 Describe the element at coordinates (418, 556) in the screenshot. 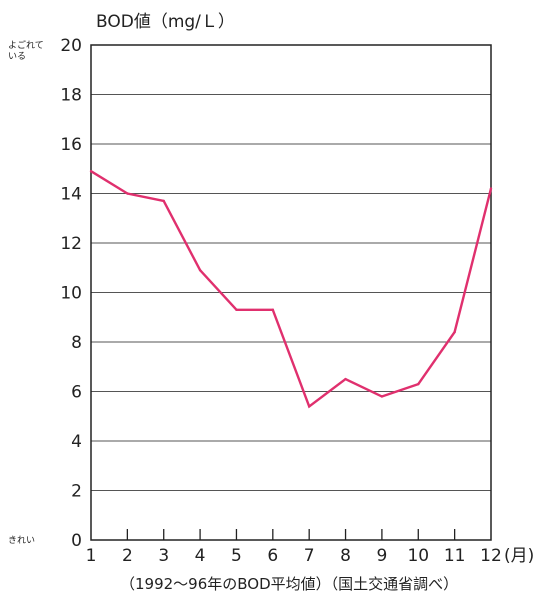

I see `x-tick-label-10: 10` at that location.